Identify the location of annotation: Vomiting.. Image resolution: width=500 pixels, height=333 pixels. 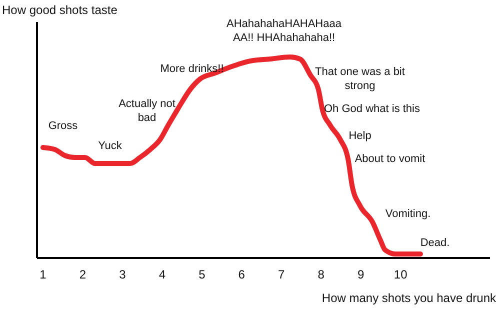
(408, 214).